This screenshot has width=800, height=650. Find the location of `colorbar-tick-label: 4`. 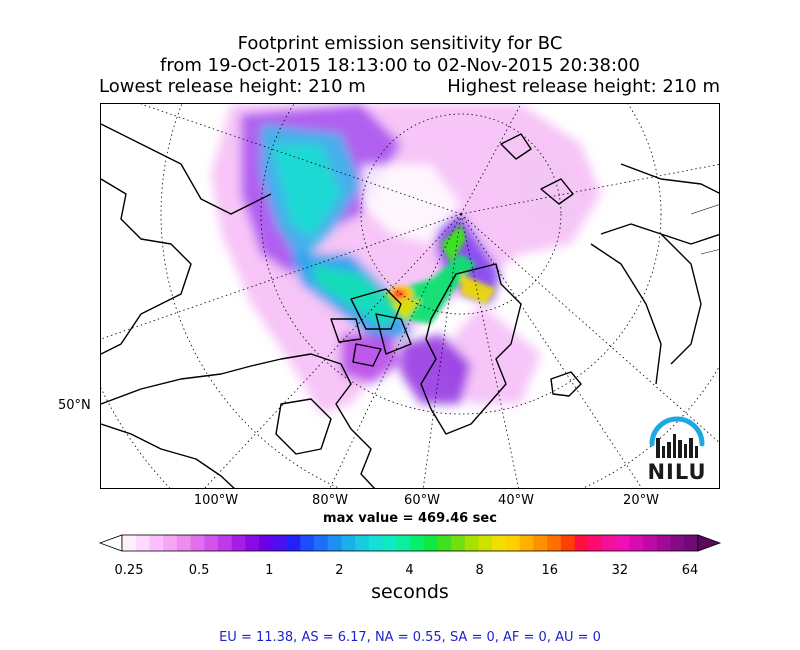

colorbar-tick-label: 4 is located at coordinates (409, 570).